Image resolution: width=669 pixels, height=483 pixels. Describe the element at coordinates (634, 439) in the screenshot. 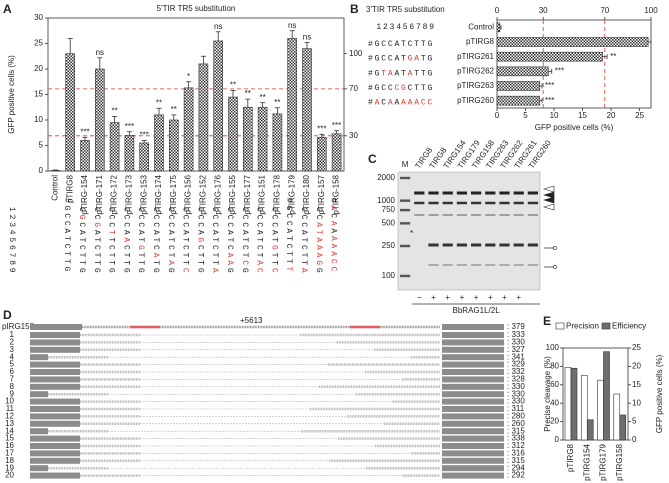

I see `y2-tick-label: 0` at that location.